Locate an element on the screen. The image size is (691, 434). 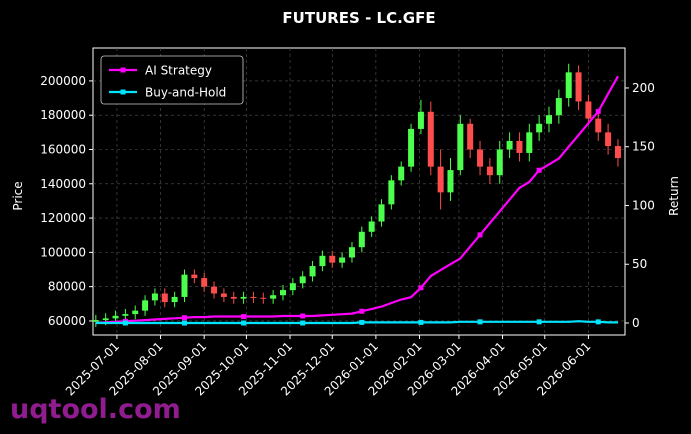
y2-axis-label: Return is located at coordinates (674, 196).